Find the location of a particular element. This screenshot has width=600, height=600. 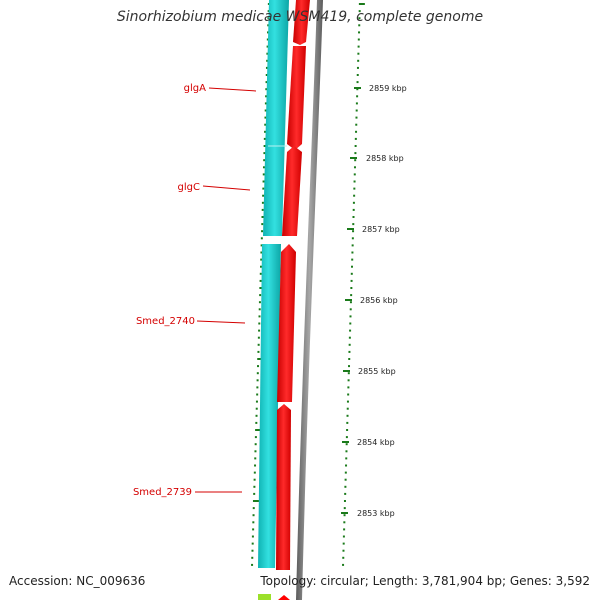

svg-text: 2858 kbp is located at coordinates (385, 158).